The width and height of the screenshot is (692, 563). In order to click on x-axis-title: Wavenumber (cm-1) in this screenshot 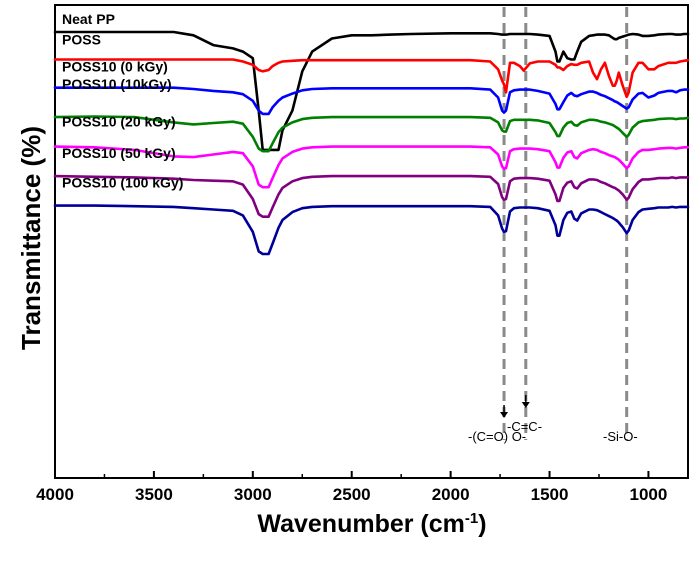, I will do `click(371, 524)`.